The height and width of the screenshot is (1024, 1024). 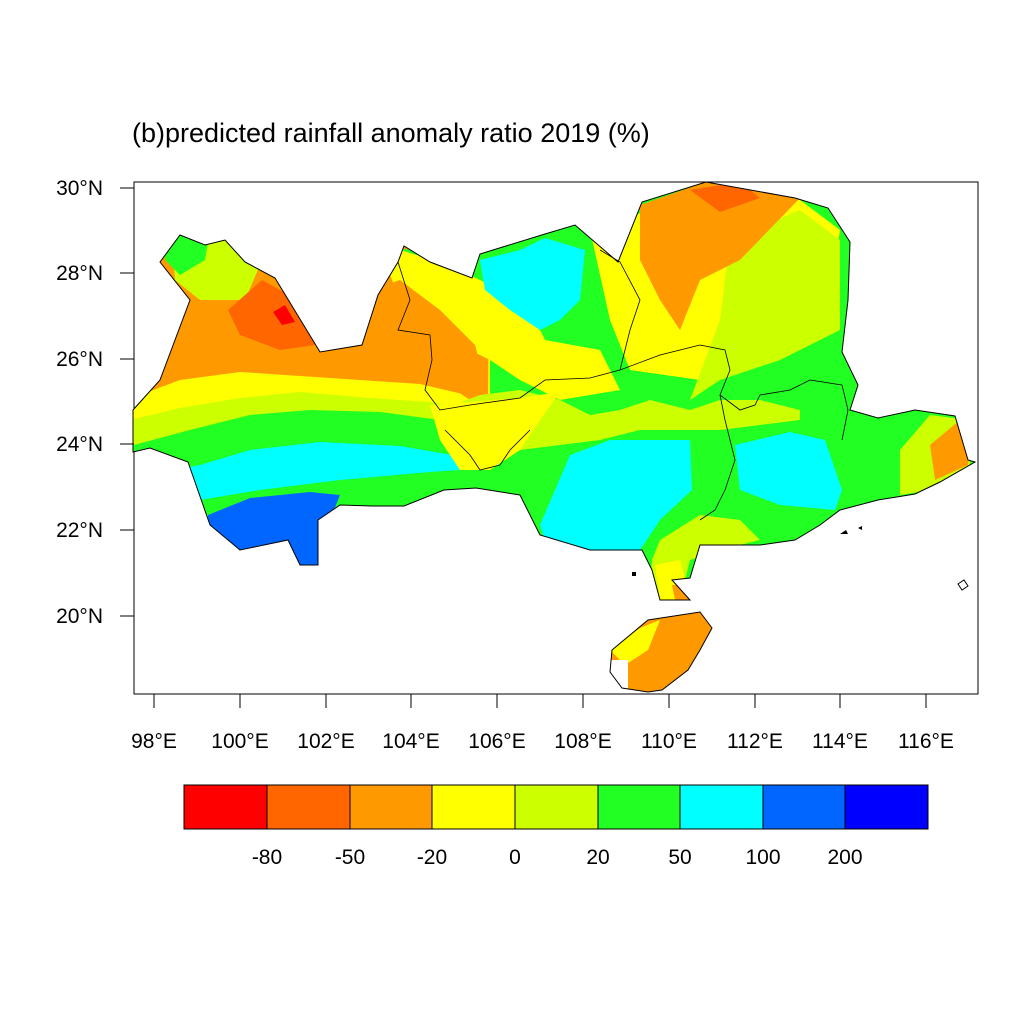 I want to click on lon-label: 98°E, so click(x=154, y=741).